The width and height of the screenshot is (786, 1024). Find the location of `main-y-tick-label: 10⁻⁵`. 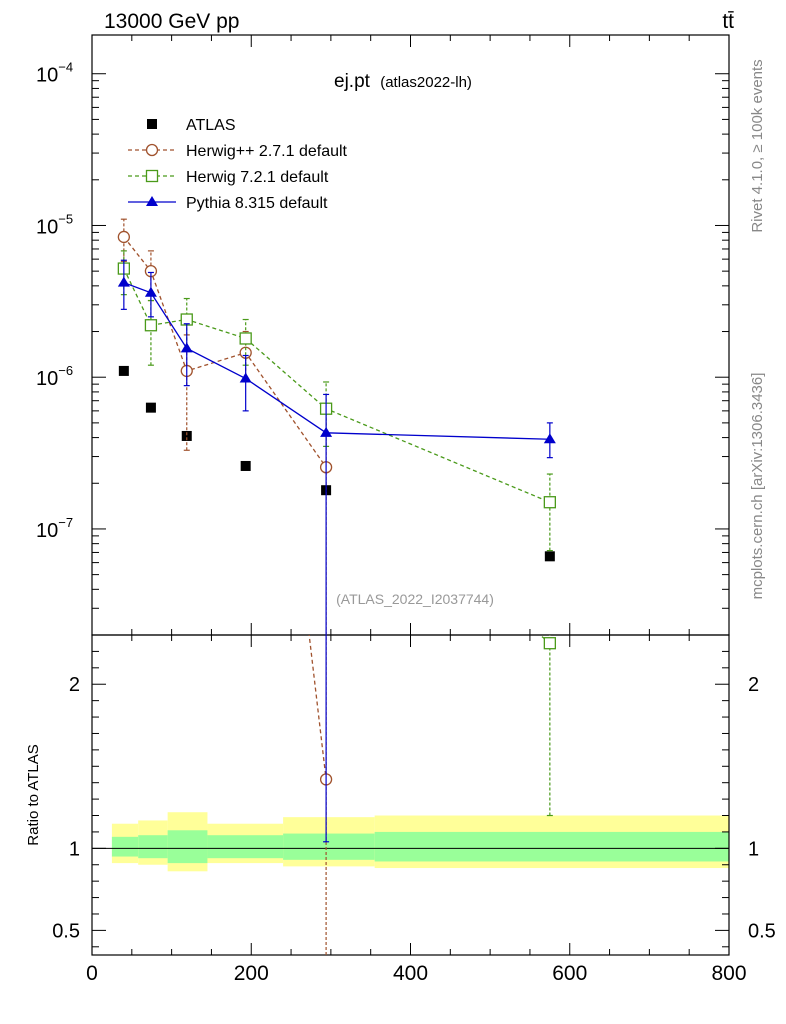

main-y-tick-label: 10⁻⁵ is located at coordinates (54, 224).